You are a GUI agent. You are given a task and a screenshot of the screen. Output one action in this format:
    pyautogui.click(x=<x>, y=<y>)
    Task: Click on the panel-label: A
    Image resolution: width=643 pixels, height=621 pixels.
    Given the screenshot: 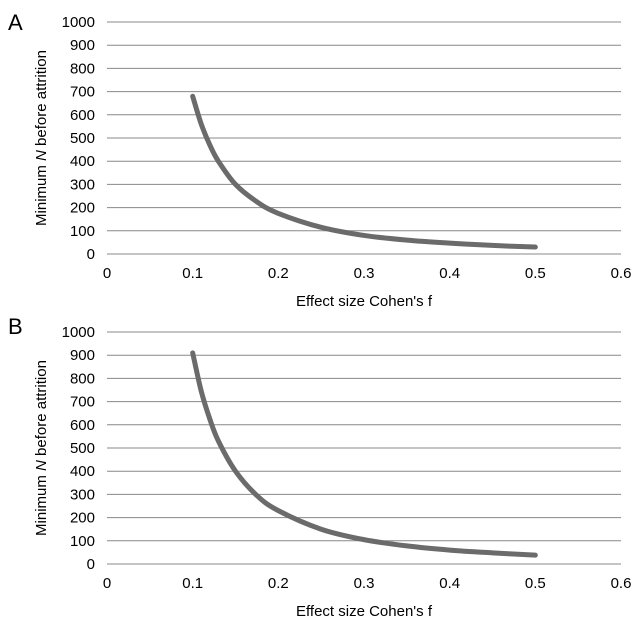 What is the action you would take?
    pyautogui.click(x=15, y=22)
    